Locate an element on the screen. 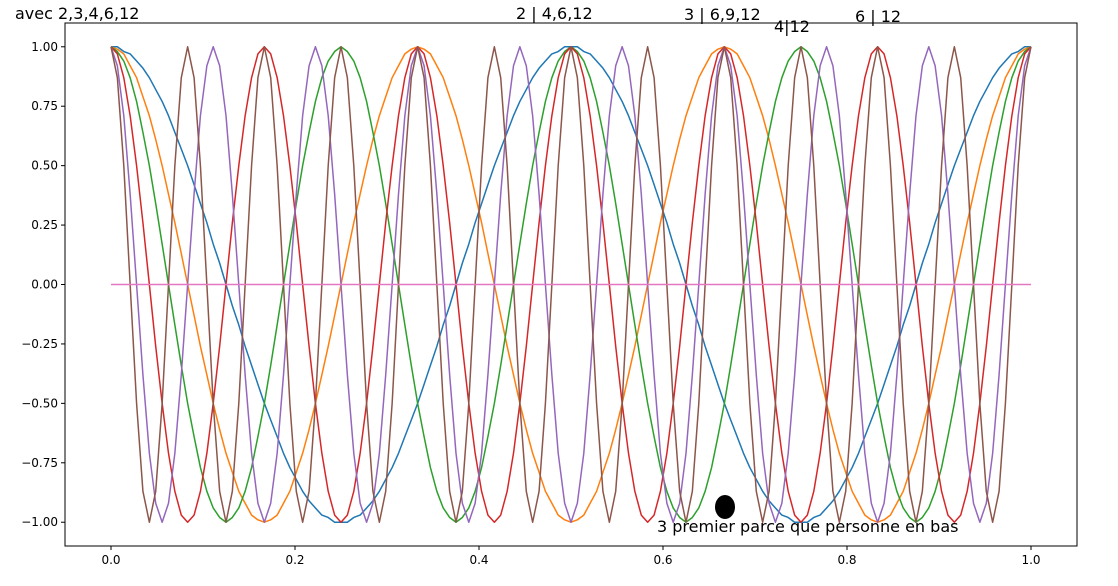 The height and width of the screenshot is (586, 1118). y-tick-label: −1.00 is located at coordinates (39, 522).